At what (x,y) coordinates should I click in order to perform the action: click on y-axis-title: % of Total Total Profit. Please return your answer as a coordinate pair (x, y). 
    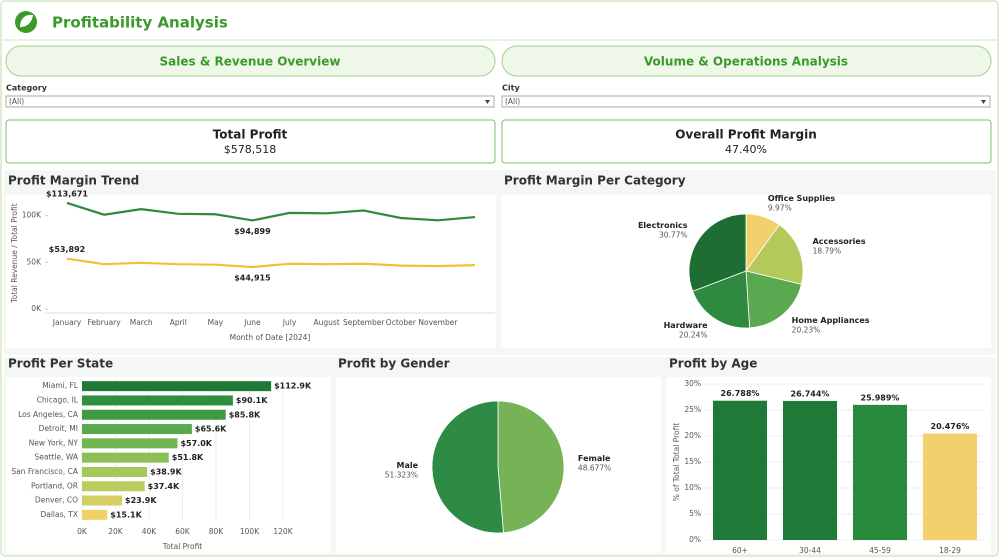
    Looking at the image, I should click on (676, 462).